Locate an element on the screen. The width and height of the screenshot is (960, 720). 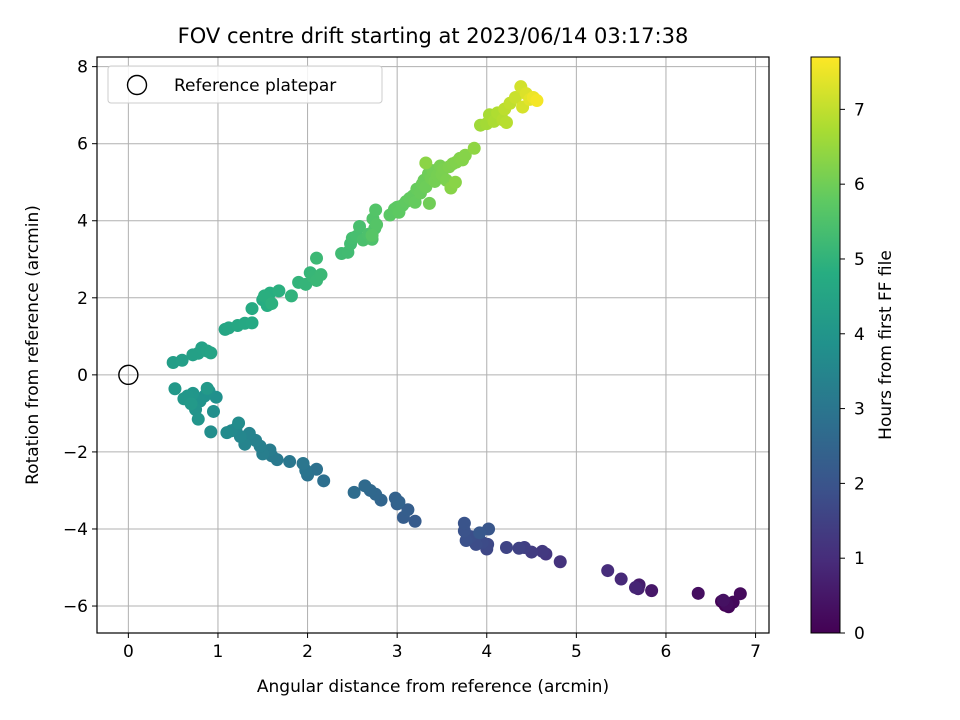
legend-box is located at coordinates (245, 84).